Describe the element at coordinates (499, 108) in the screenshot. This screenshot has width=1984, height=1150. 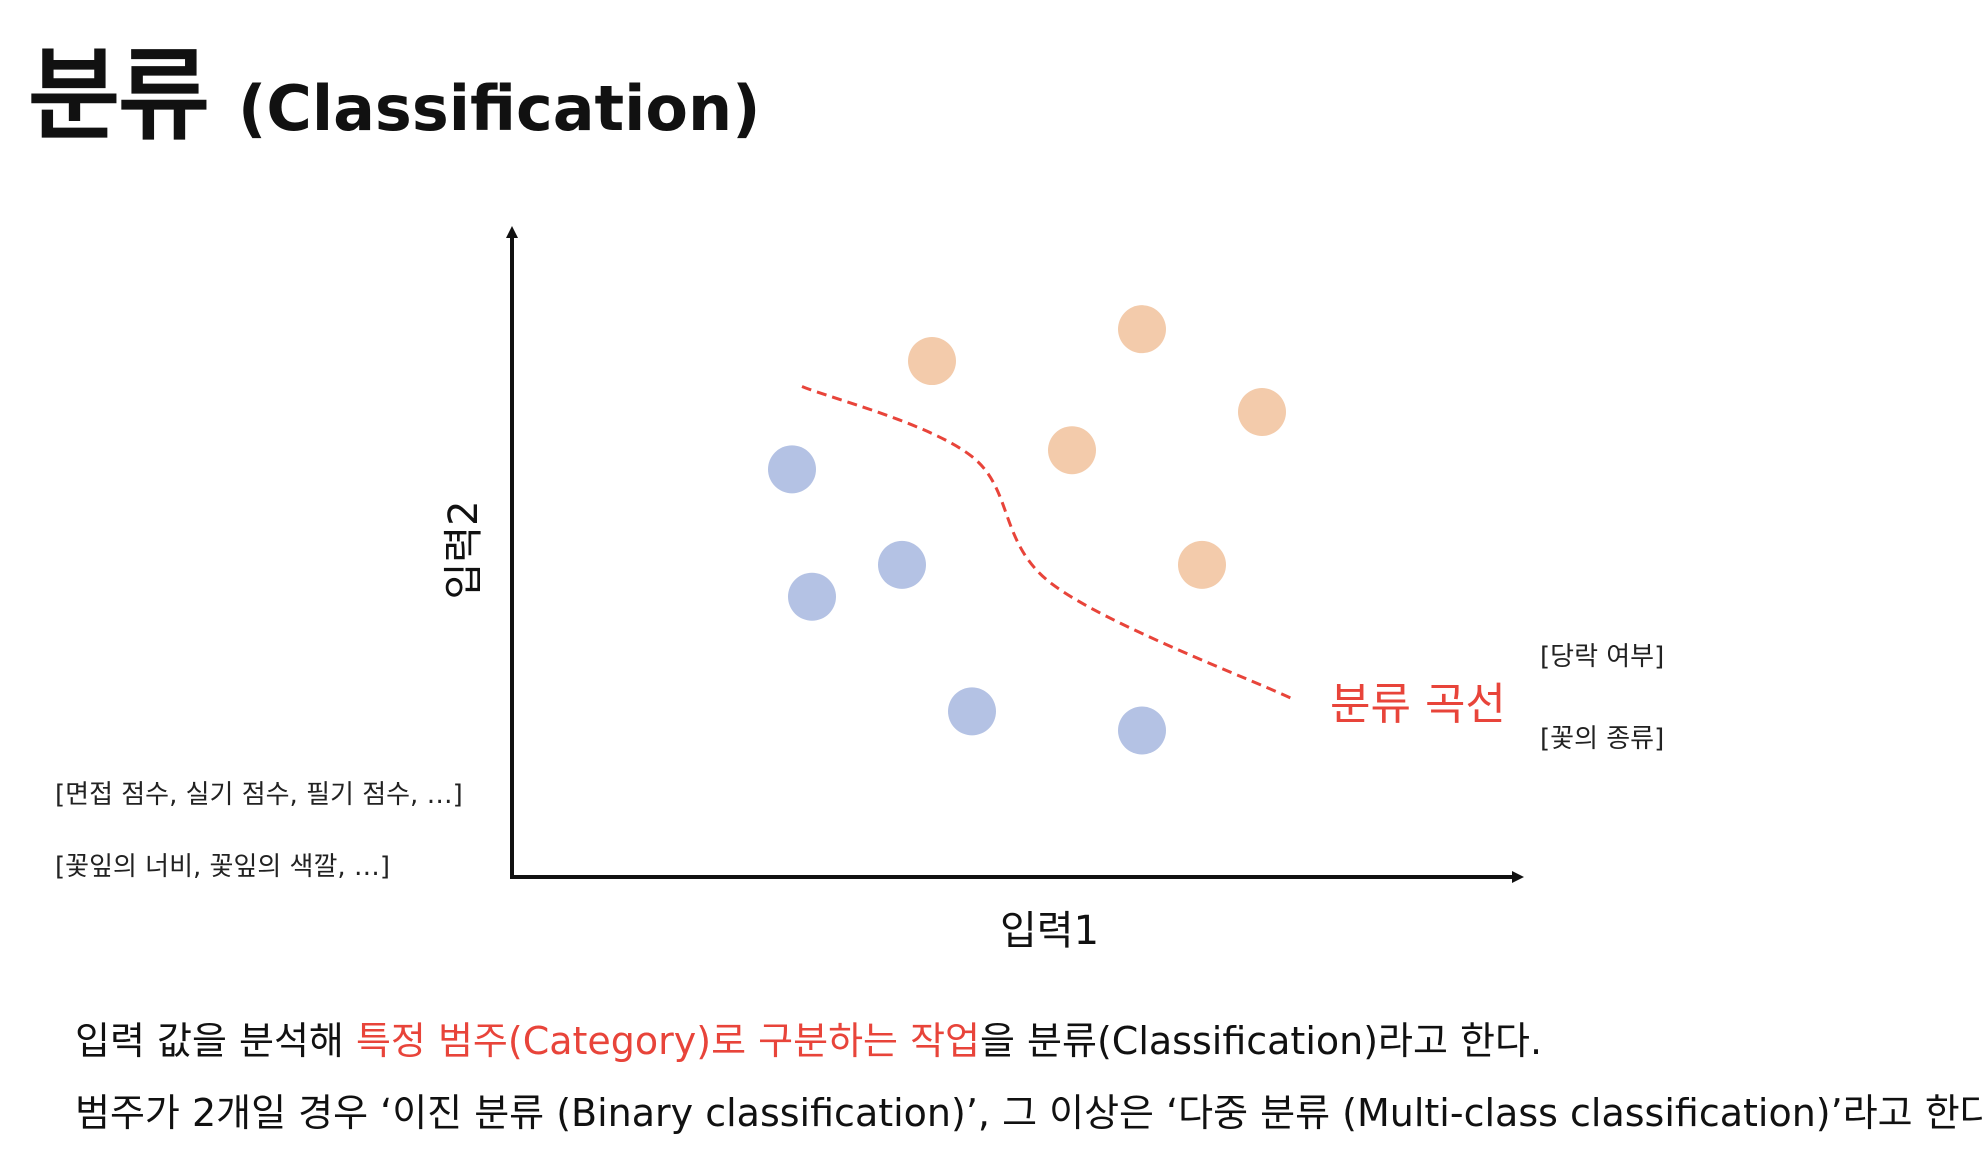
I see `title-english: (Classification)` at that location.